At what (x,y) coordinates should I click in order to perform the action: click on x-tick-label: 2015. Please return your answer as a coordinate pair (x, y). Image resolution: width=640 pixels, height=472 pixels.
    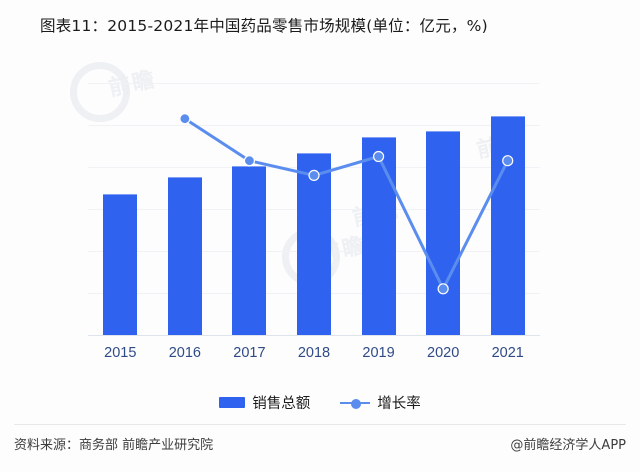
    Looking at the image, I should click on (120, 353).